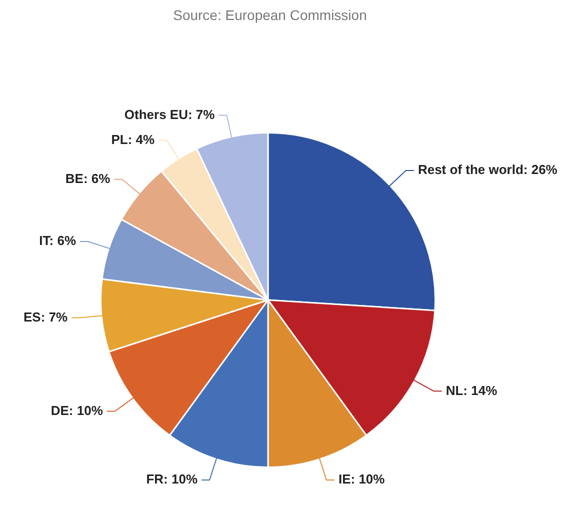 This screenshot has height=529, width=575. Describe the element at coordinates (57, 240) in the screenshot. I see `slice-label: IT: 6%` at that location.